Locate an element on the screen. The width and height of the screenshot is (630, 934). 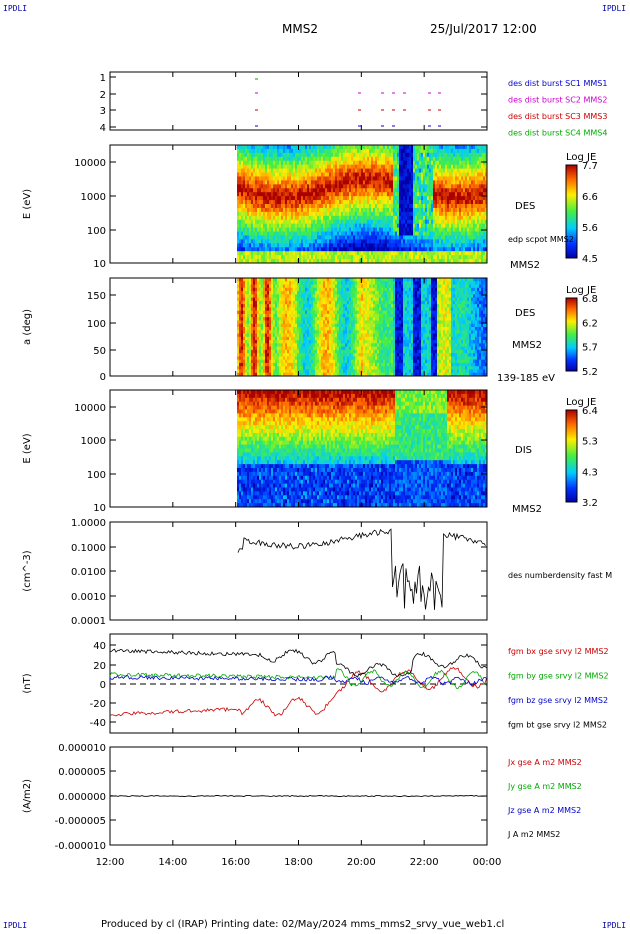
y-tick-label: -20 is located at coordinates (98, 704).